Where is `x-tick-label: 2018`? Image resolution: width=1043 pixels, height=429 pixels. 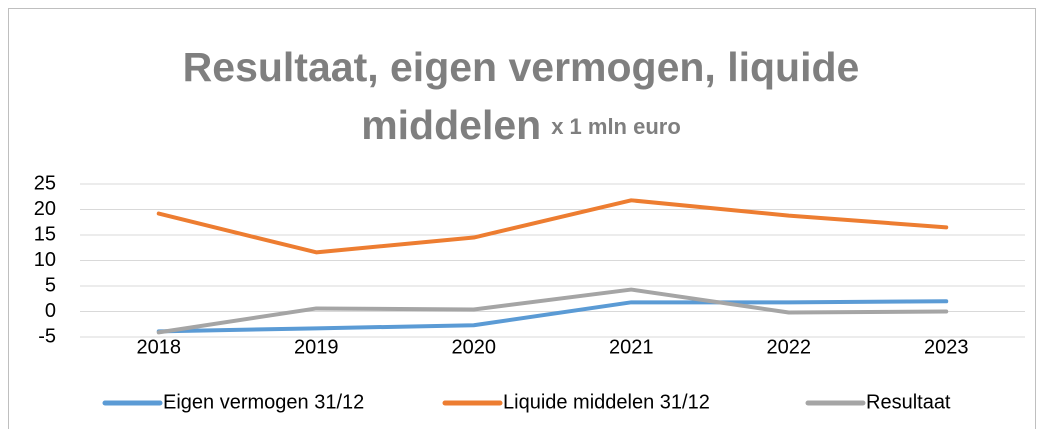 x-tick-label: 2018 is located at coordinates (159, 347).